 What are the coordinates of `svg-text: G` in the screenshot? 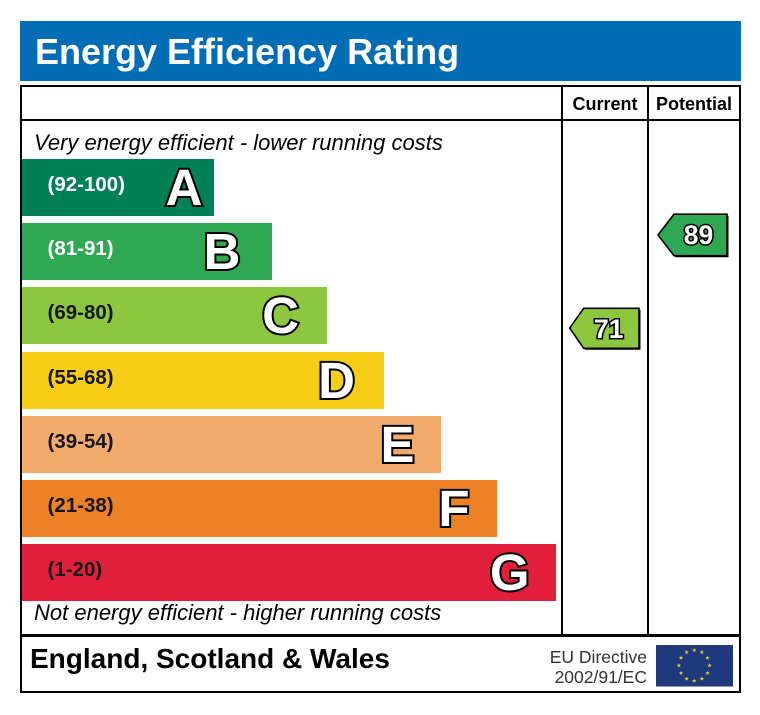 It's located at (510, 572).